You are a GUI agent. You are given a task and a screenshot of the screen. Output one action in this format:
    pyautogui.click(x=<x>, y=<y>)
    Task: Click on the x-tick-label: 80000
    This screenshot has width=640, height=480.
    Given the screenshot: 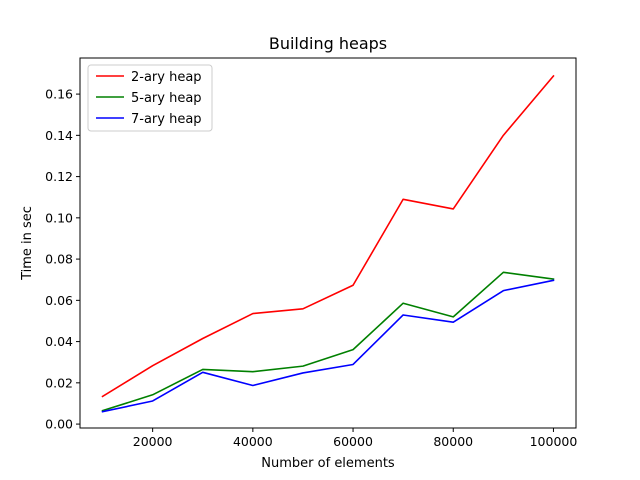 What is the action you would take?
    pyautogui.click(x=453, y=441)
    